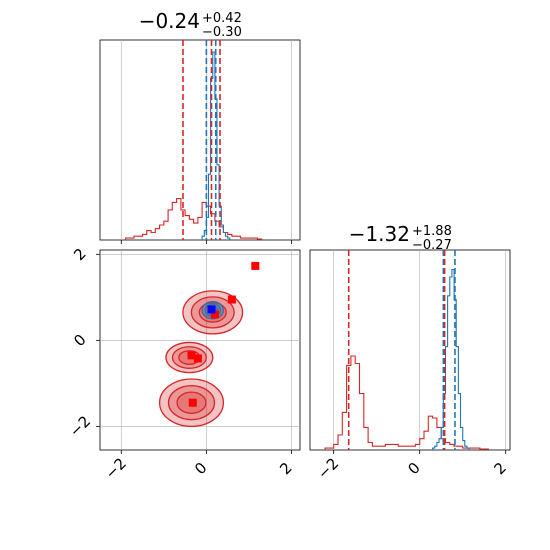 This screenshot has width=550, height=550. Describe the element at coordinates (79, 340) in the screenshot. I see `panel-bottom-left-ytick-label: 0` at that location.